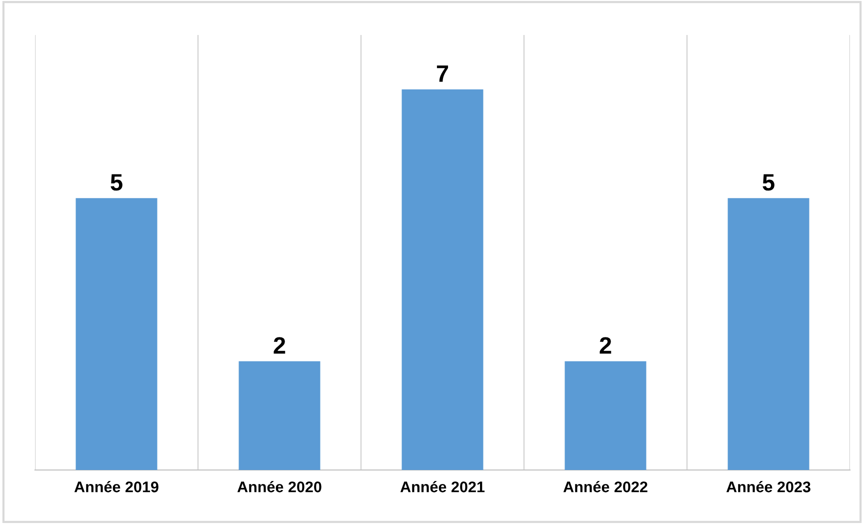  Describe the element at coordinates (768, 486) in the screenshot. I see `x-tick-label: Année 2023` at that location.